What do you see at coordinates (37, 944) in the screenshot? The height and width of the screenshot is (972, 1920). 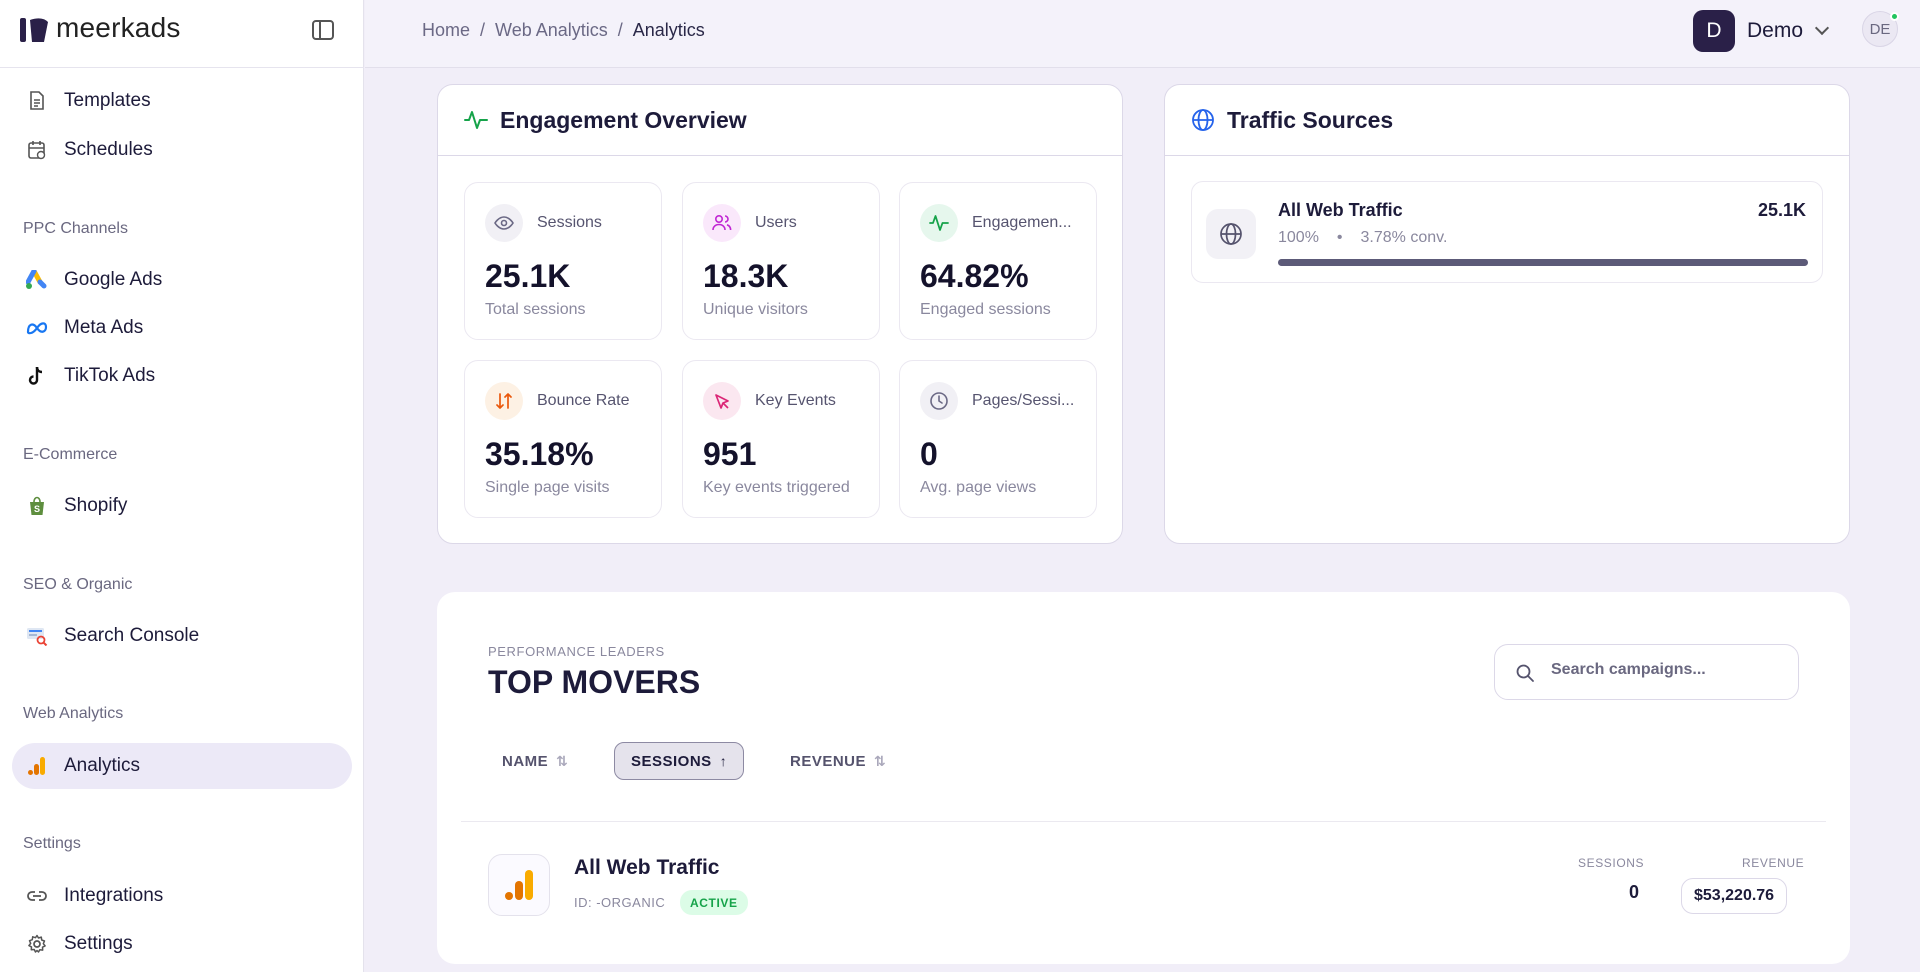 I see `gear-icon` at bounding box center [37, 944].